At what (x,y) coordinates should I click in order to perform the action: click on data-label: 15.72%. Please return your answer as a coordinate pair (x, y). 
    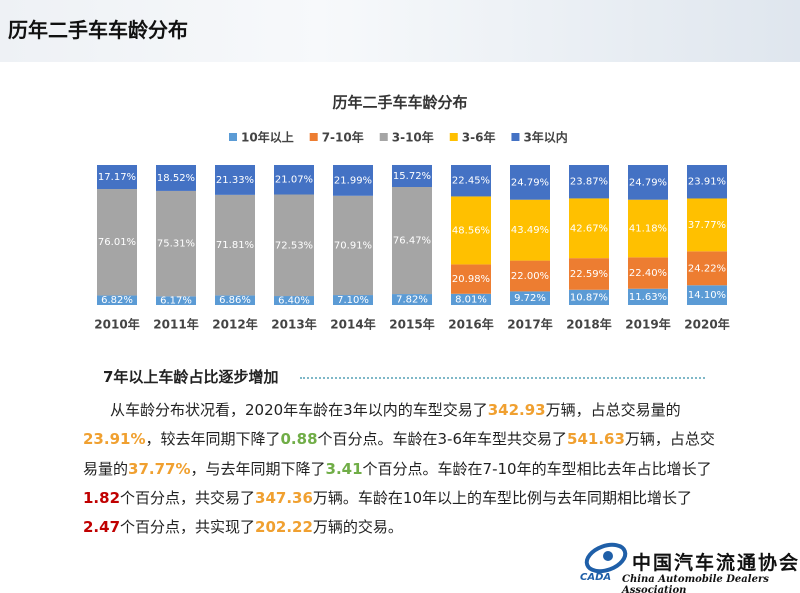
    Looking at the image, I should click on (412, 176).